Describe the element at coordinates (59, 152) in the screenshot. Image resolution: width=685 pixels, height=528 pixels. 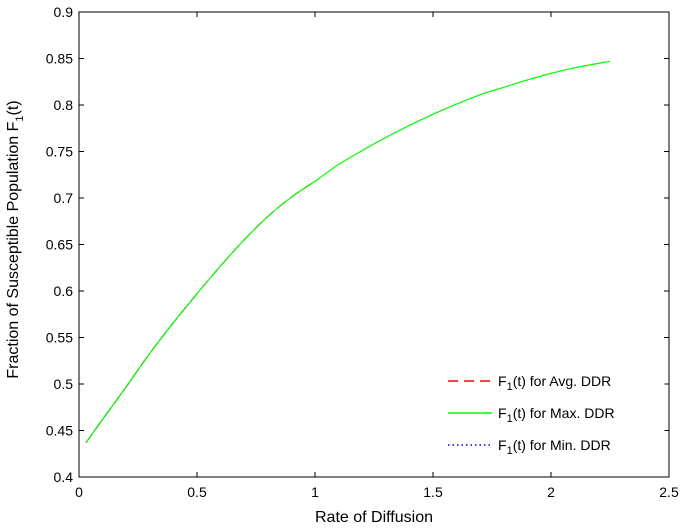
I see `y-tick-label: 0.75` at that location.